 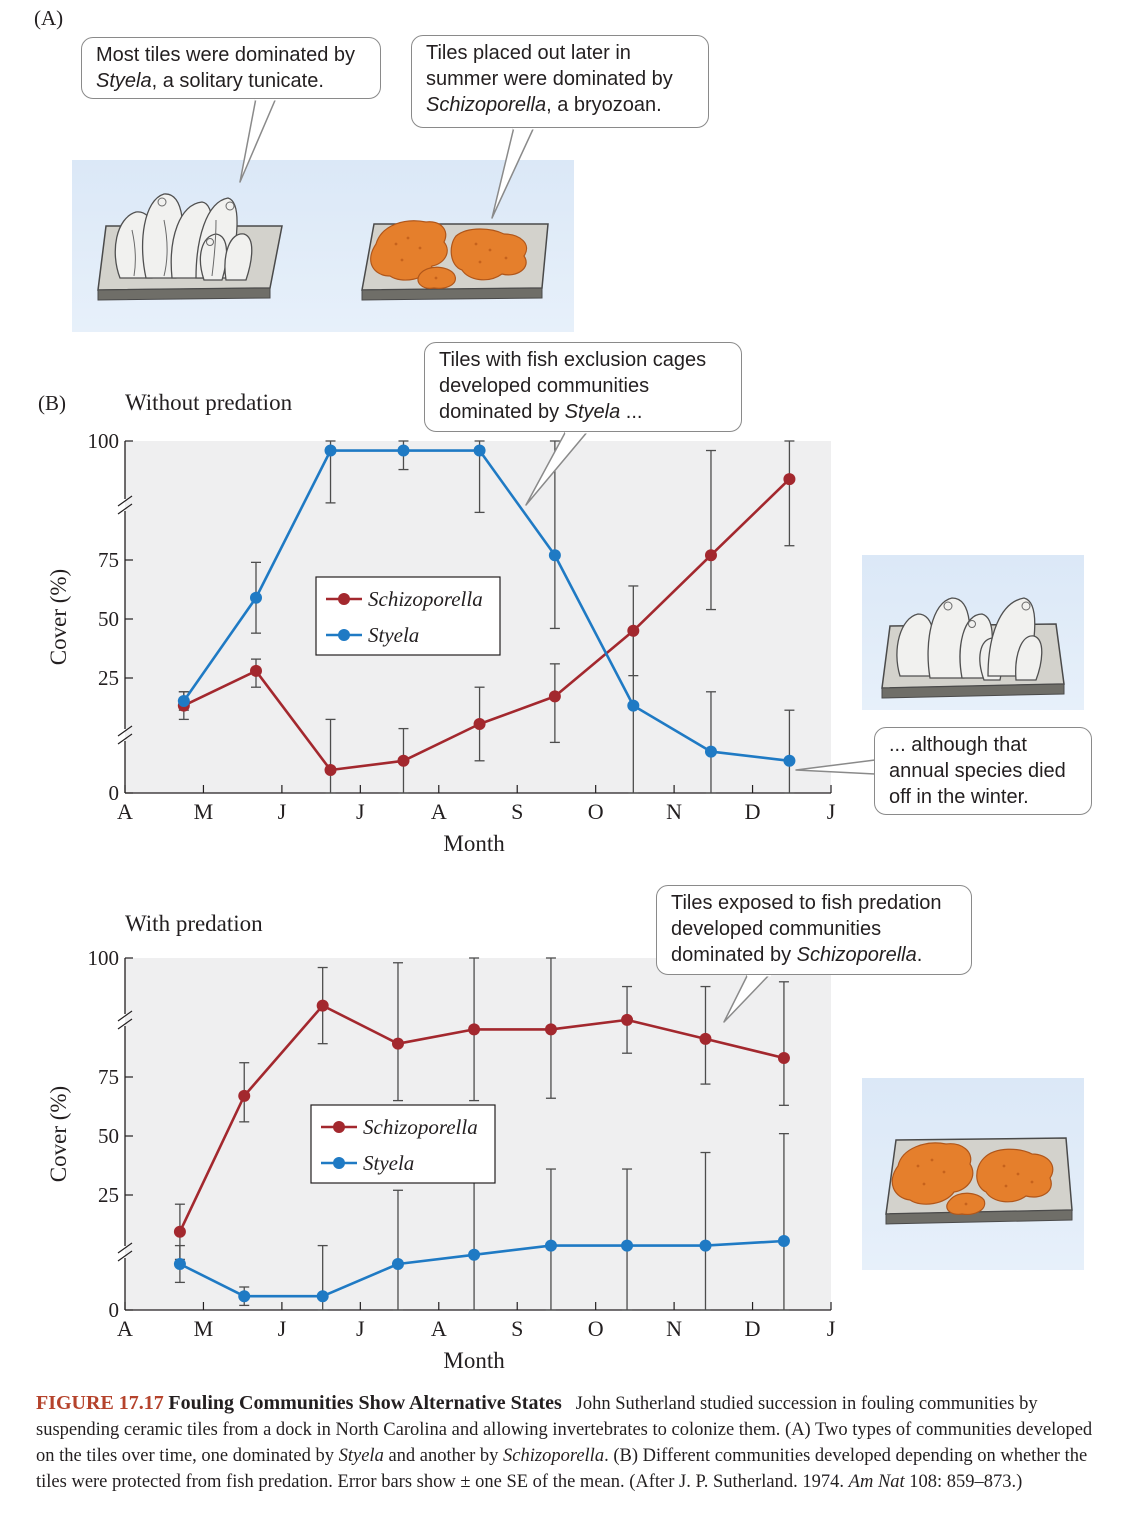 I want to click on schizoporella-tile-illustration, so click(x=455, y=260).